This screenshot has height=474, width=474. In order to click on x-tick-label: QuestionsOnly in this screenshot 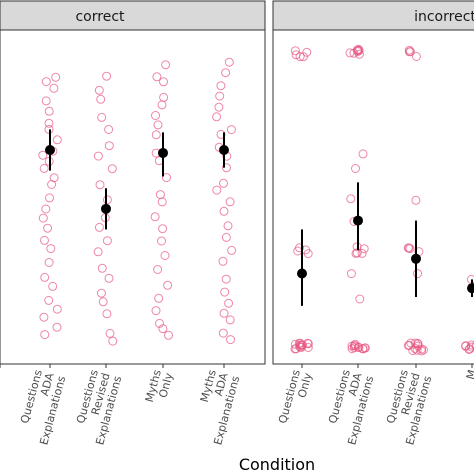, I will do `click(295, 398)`.